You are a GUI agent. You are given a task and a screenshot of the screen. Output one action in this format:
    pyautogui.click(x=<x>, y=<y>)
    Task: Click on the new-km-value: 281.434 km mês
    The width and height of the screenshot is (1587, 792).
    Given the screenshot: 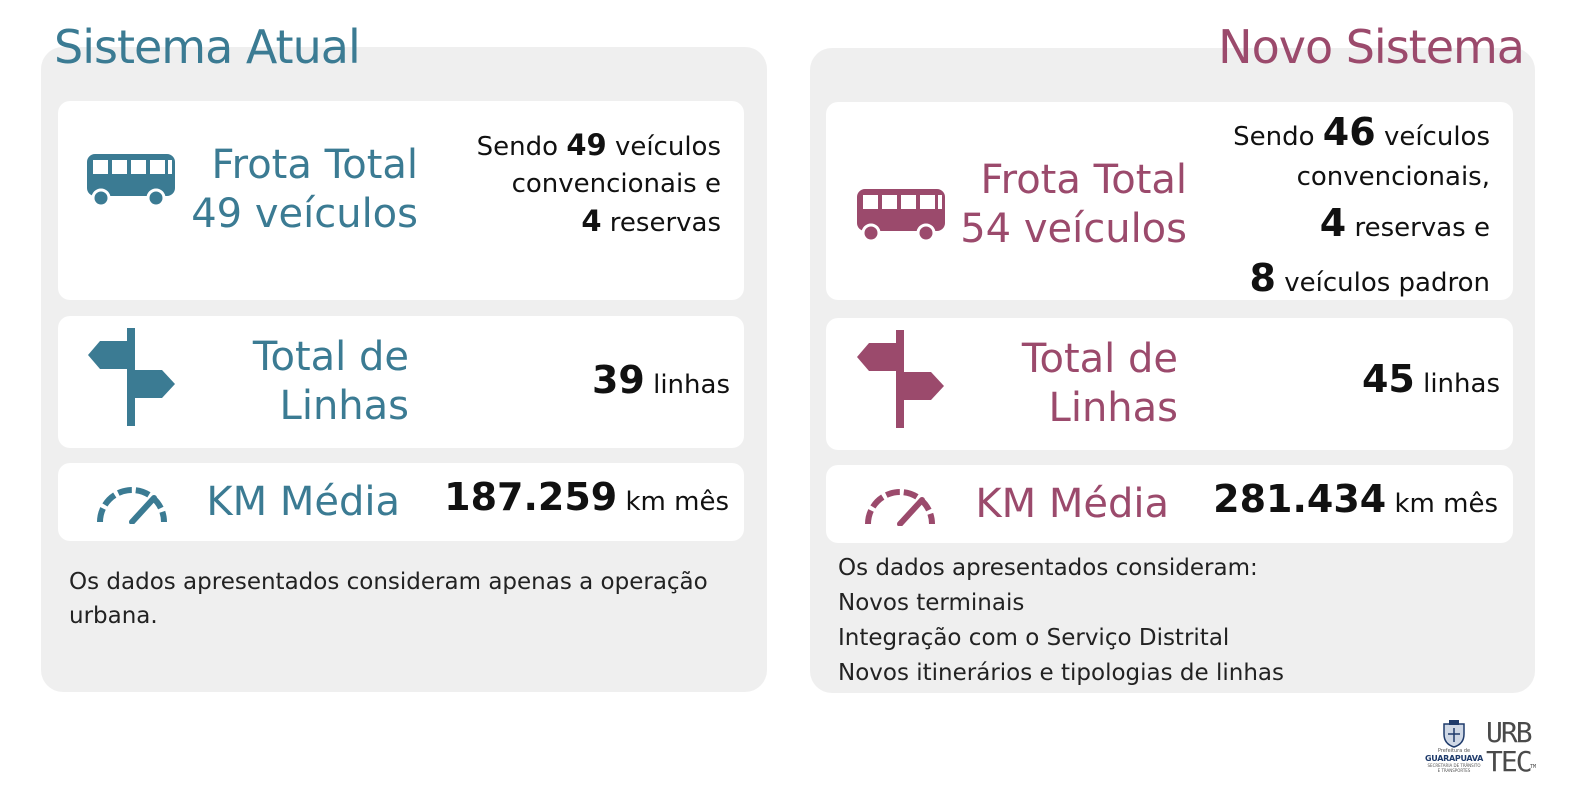 What is the action you would take?
    pyautogui.click(x=1355, y=499)
    